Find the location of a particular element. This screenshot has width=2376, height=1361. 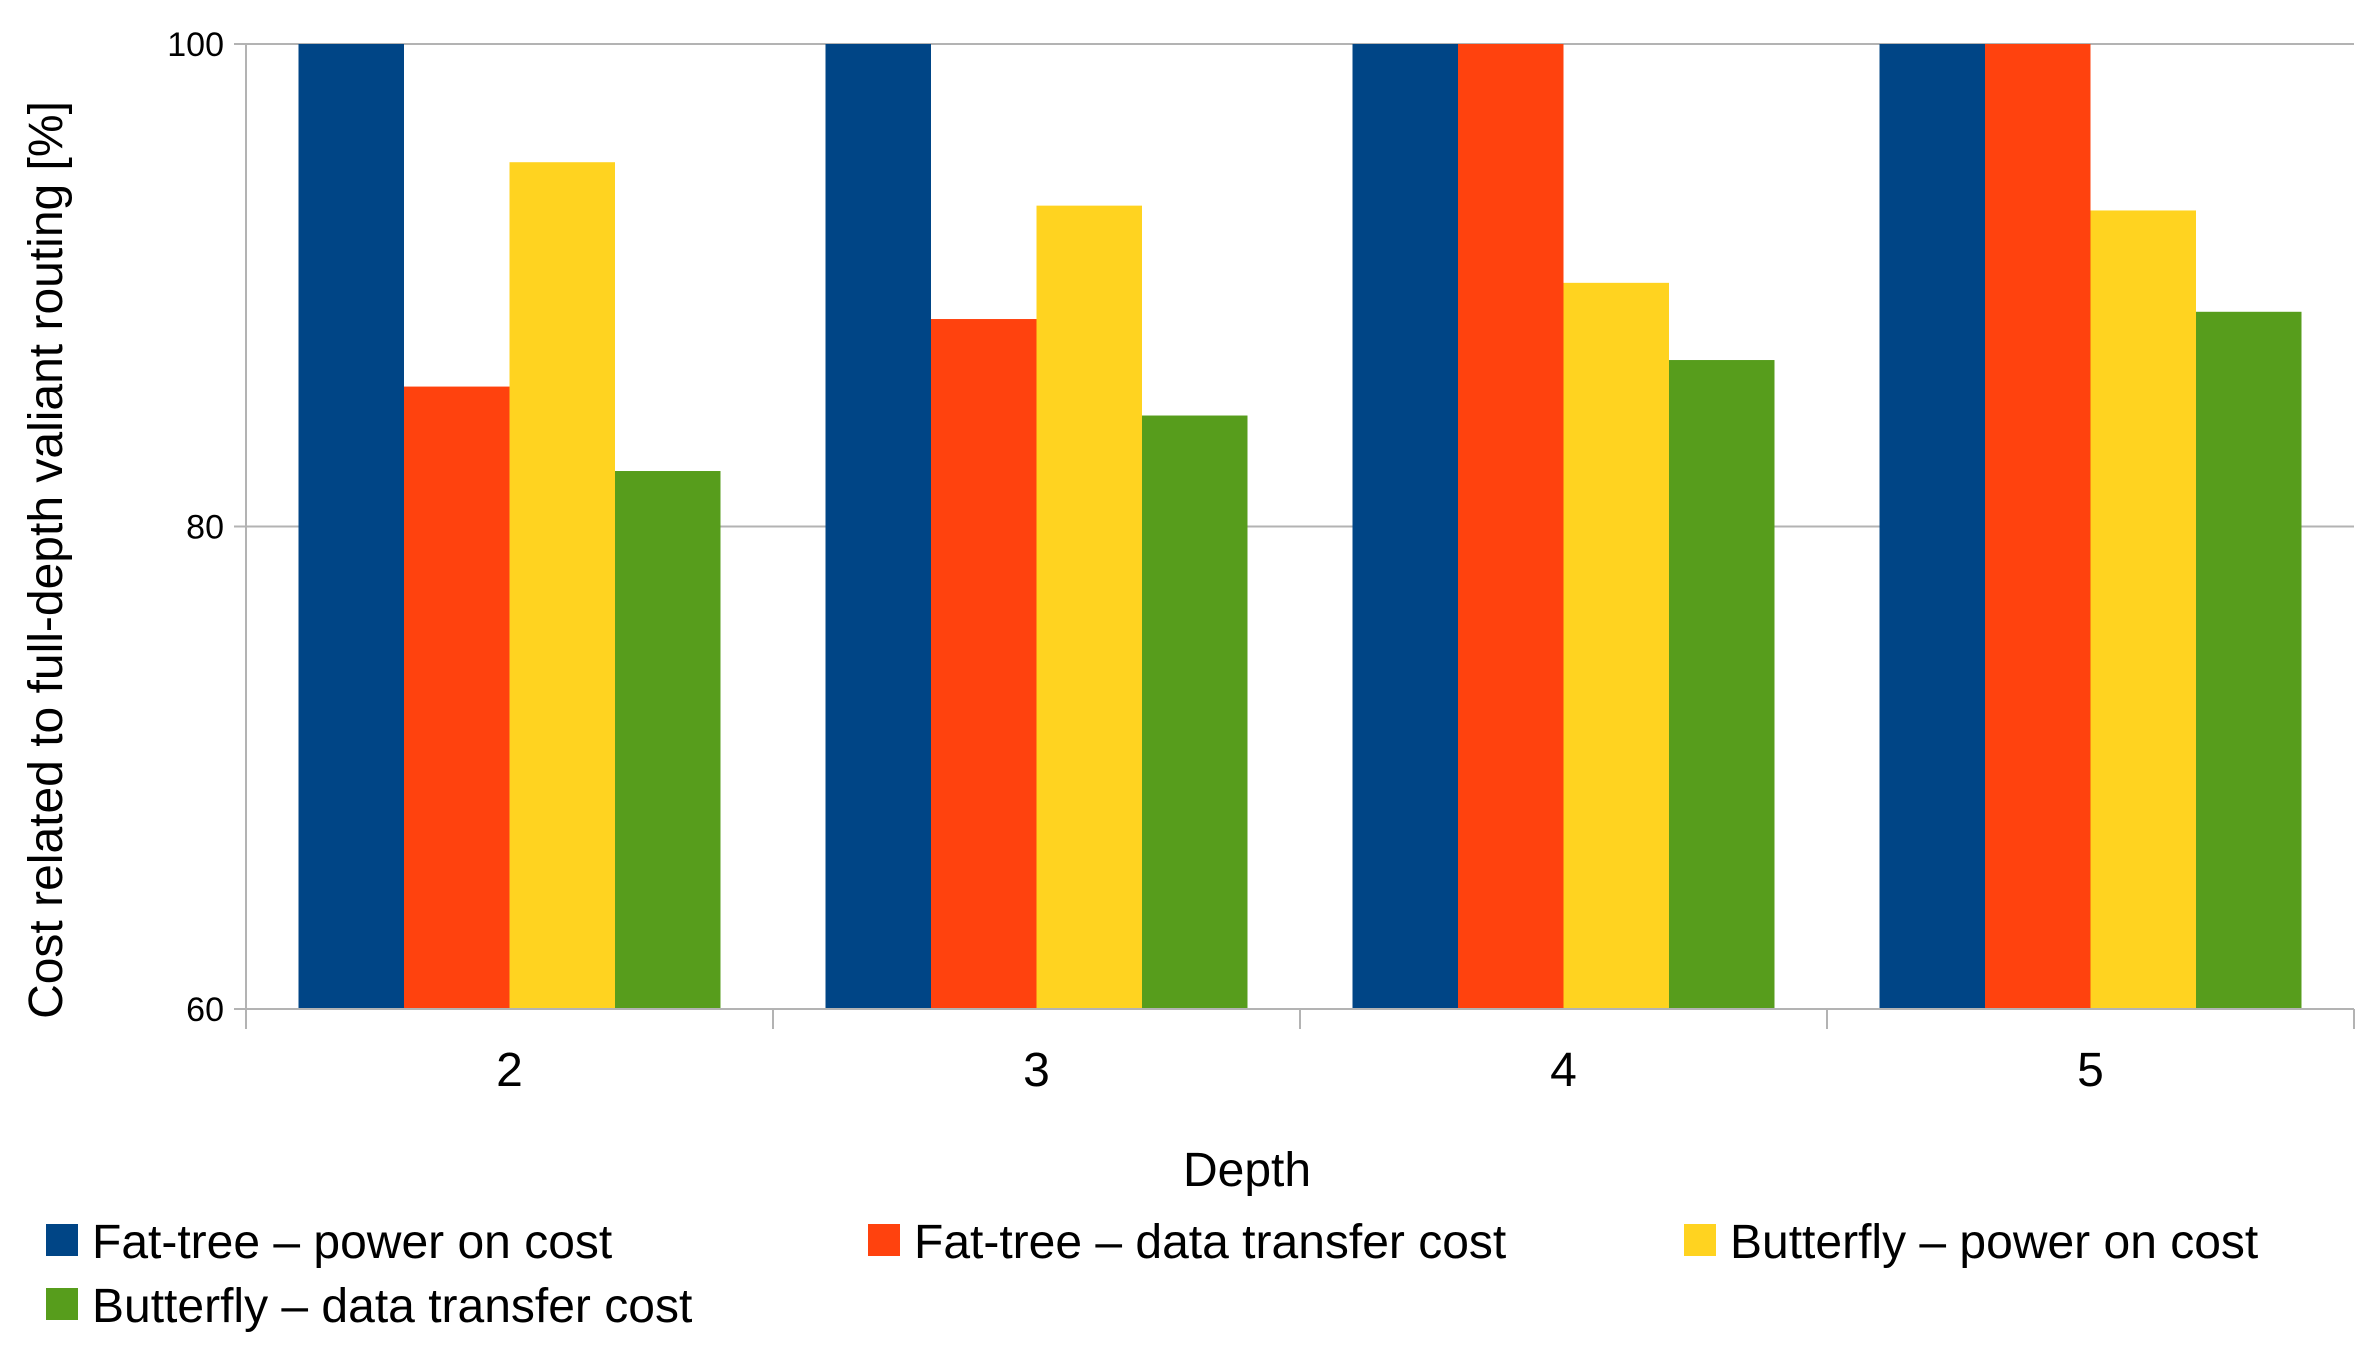

y-tick-label: 80 is located at coordinates (205, 528).